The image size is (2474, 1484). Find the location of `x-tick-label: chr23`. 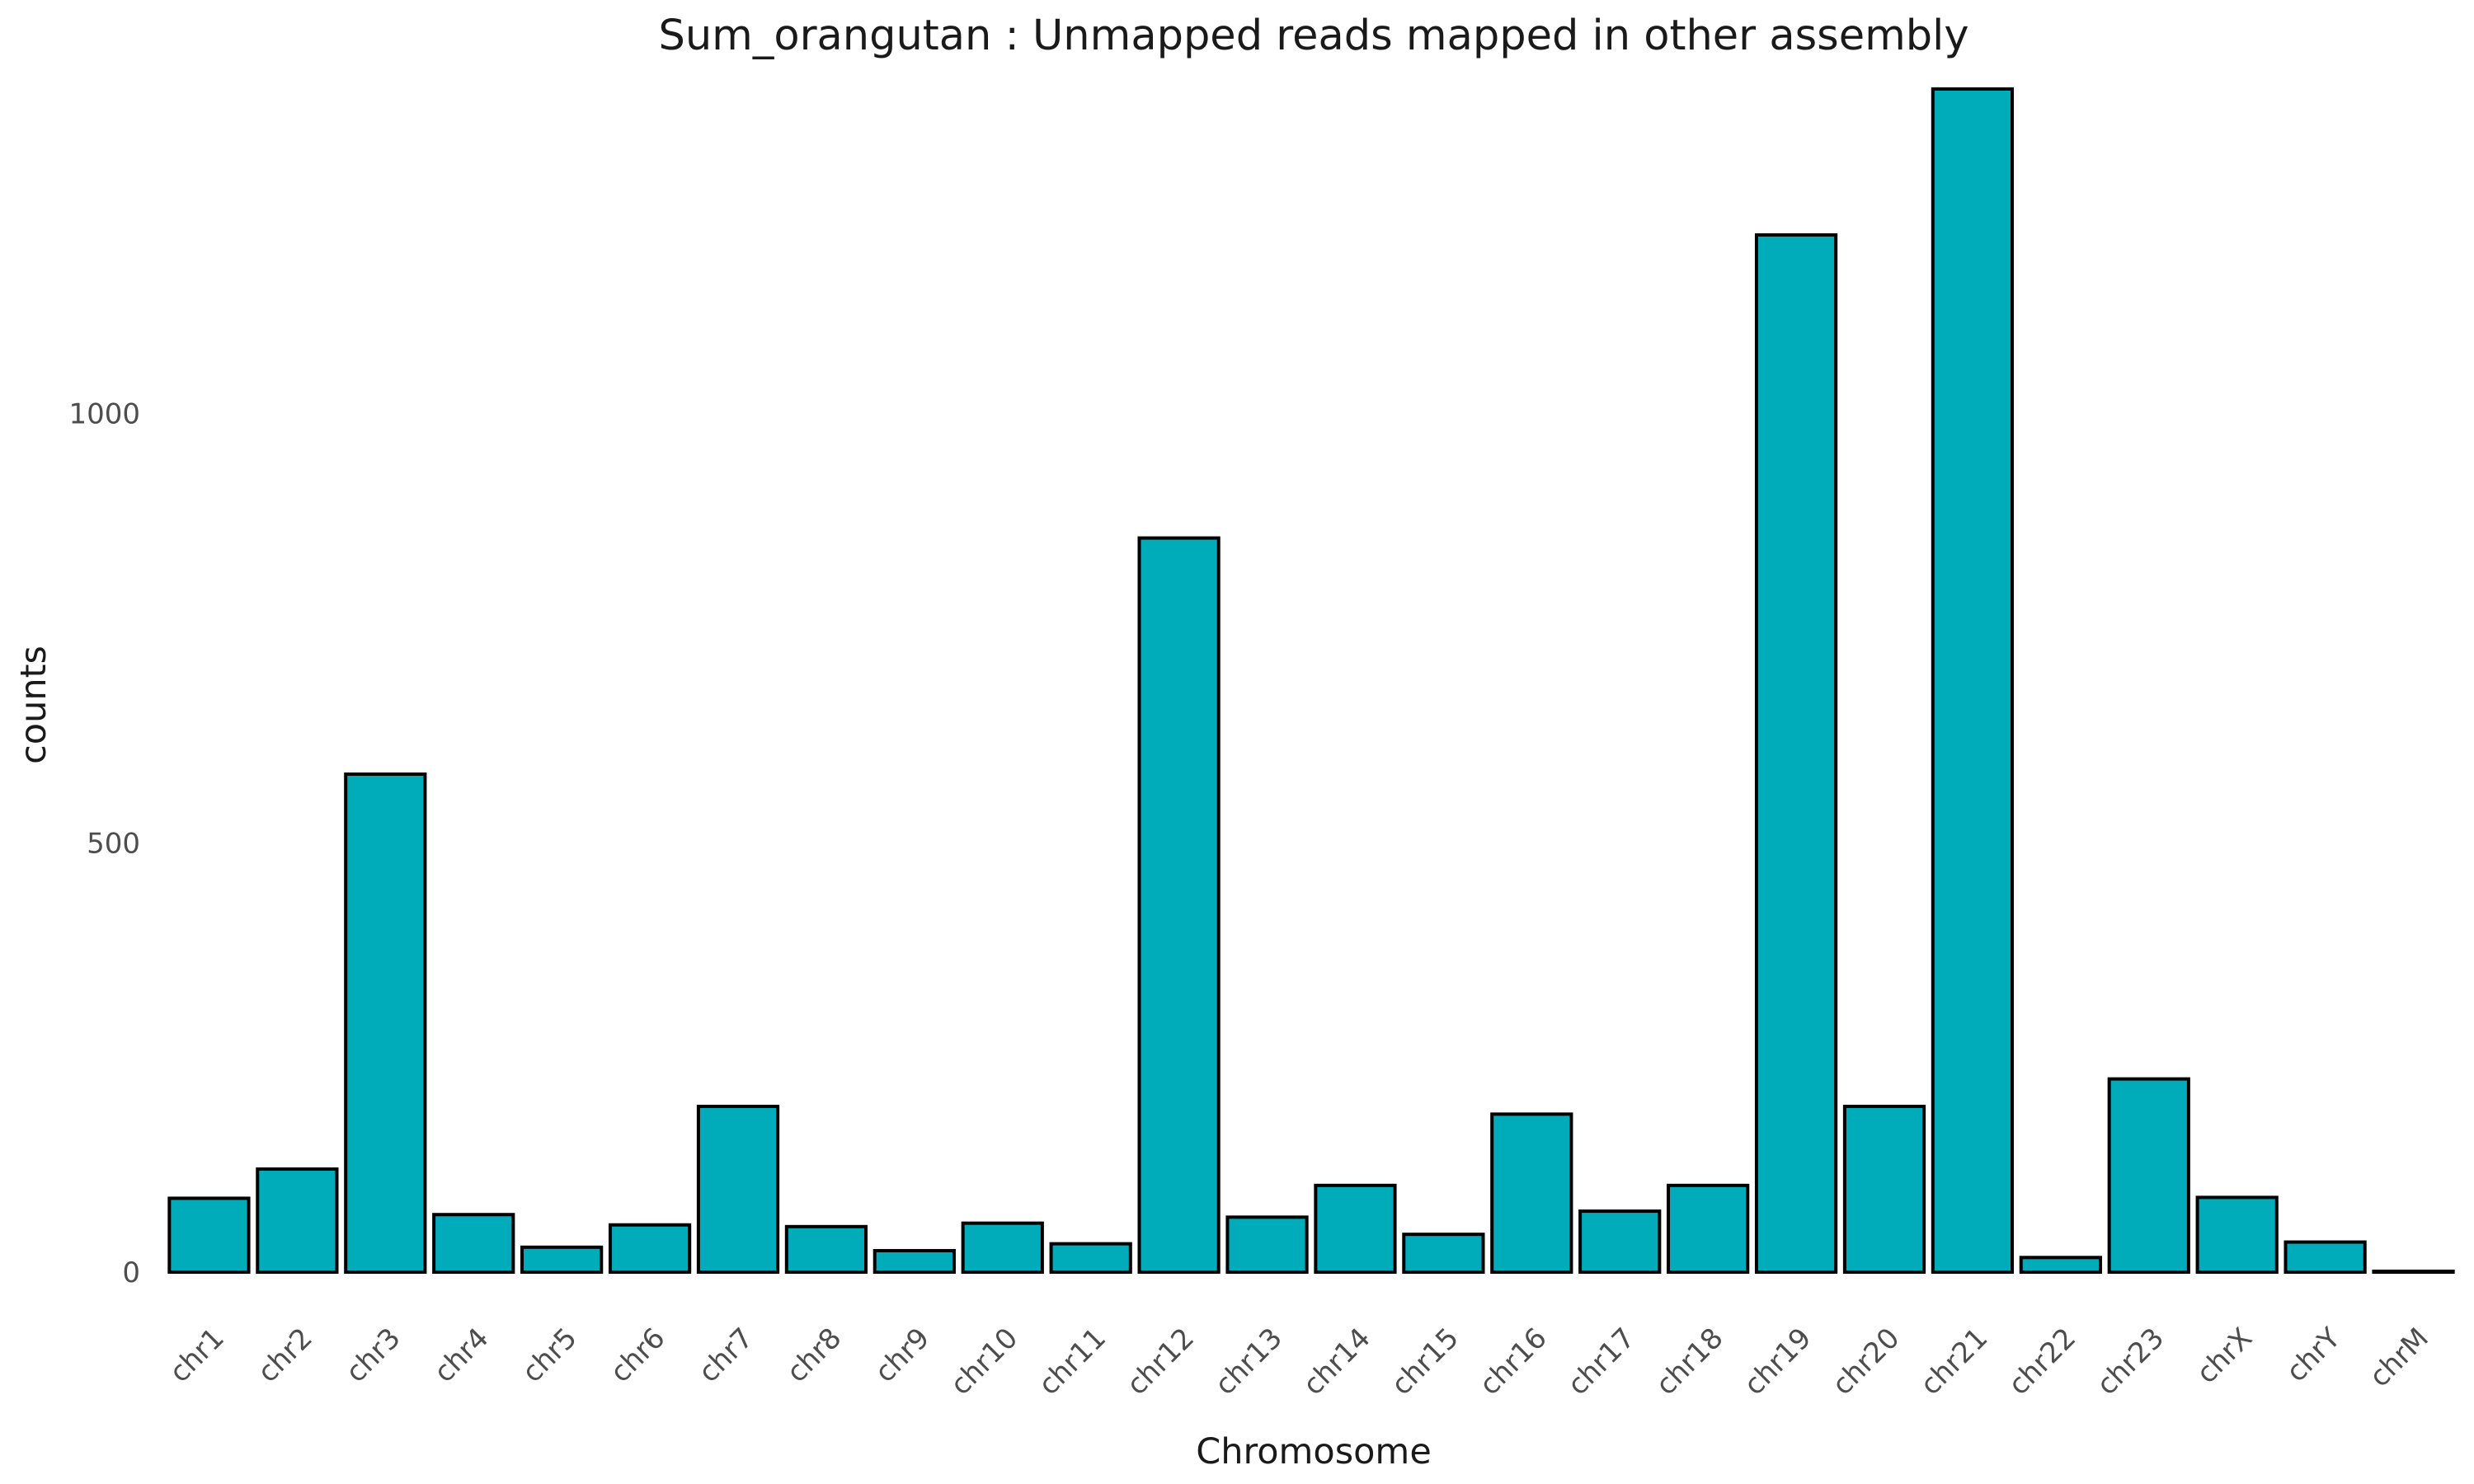

x-tick-label: chr23 is located at coordinates (2131, 1362).